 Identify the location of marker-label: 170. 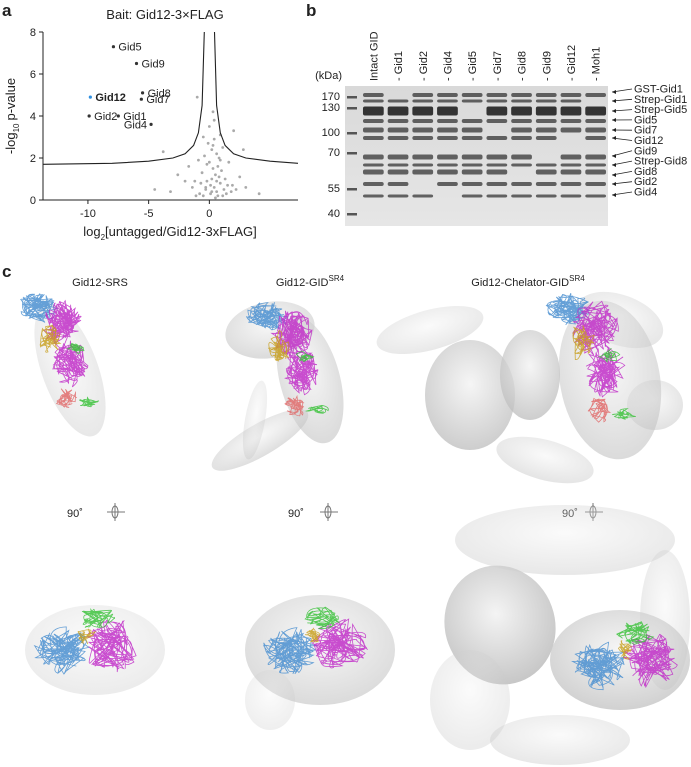
(331, 97).